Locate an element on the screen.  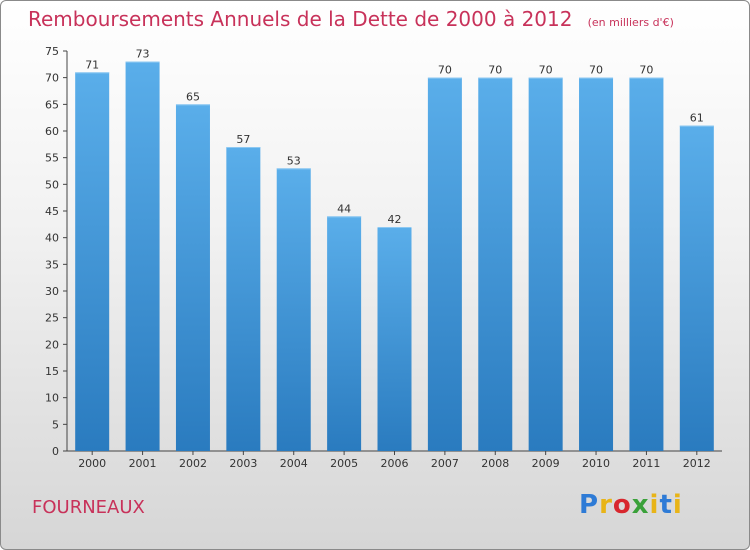
x-tick-label: 2008 is located at coordinates (495, 463).